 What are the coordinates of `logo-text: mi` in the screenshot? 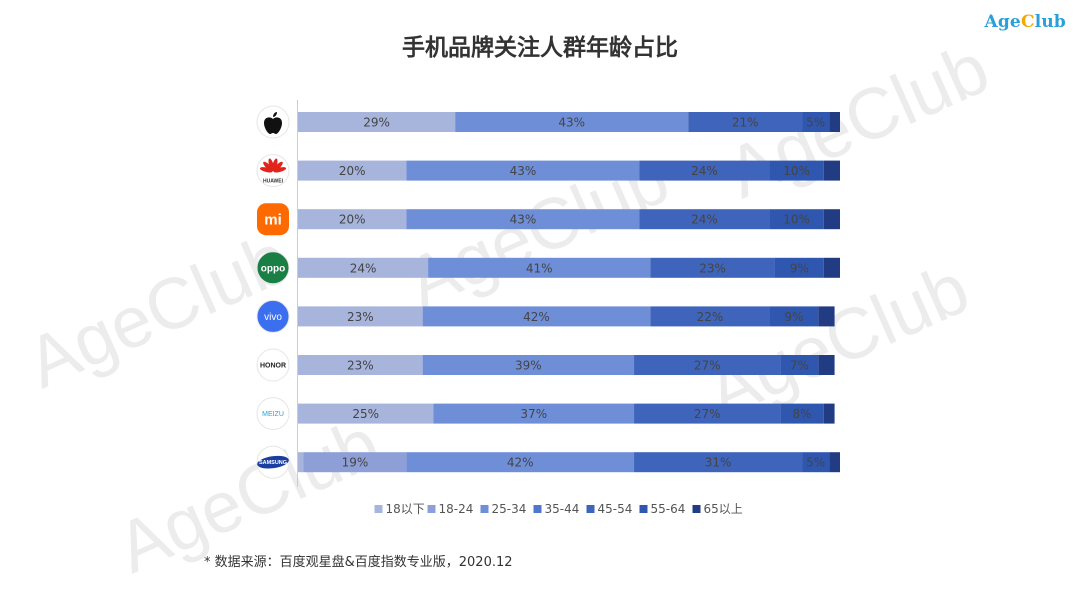 It's located at (273, 220).